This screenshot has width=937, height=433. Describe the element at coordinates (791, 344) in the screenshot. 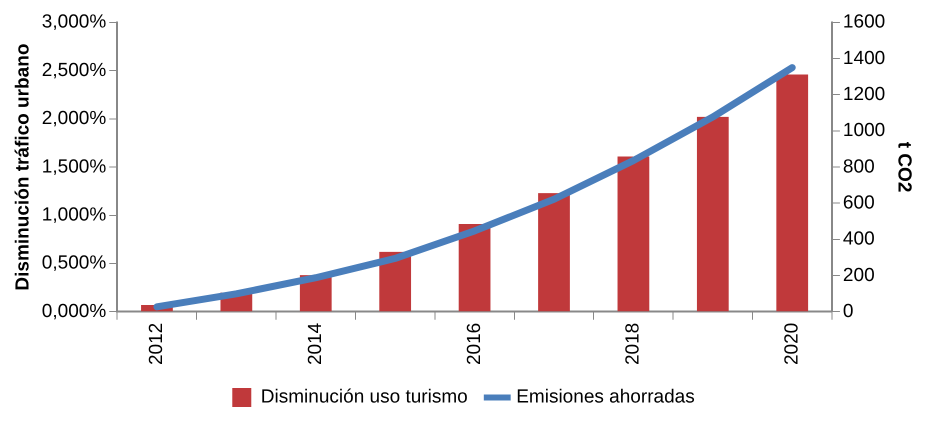

I see `x-tick-label: 2020` at that location.